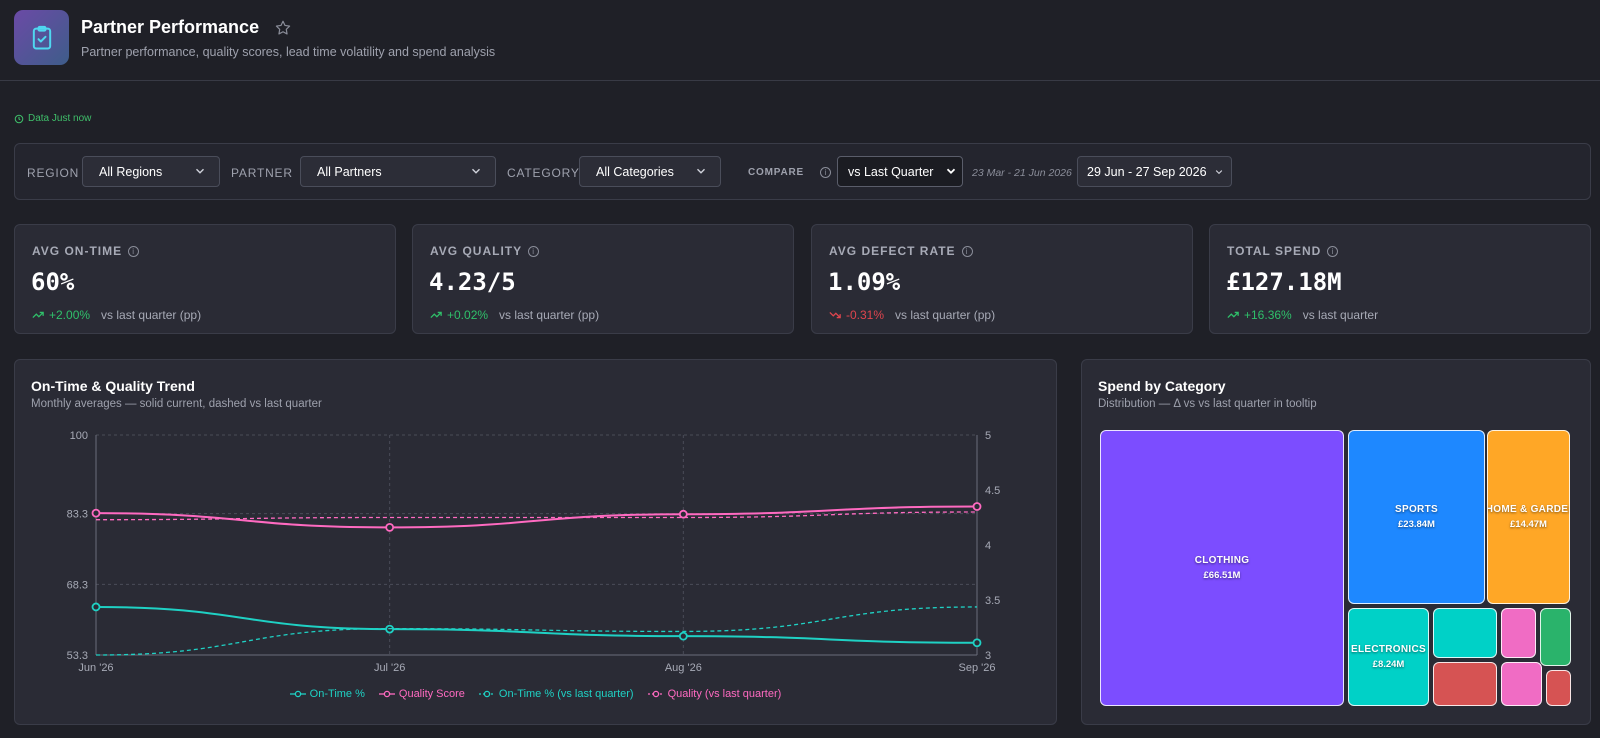  Describe the element at coordinates (1222, 568) in the screenshot. I see `treemap-tile: CLOTHING £66.51M` at that location.